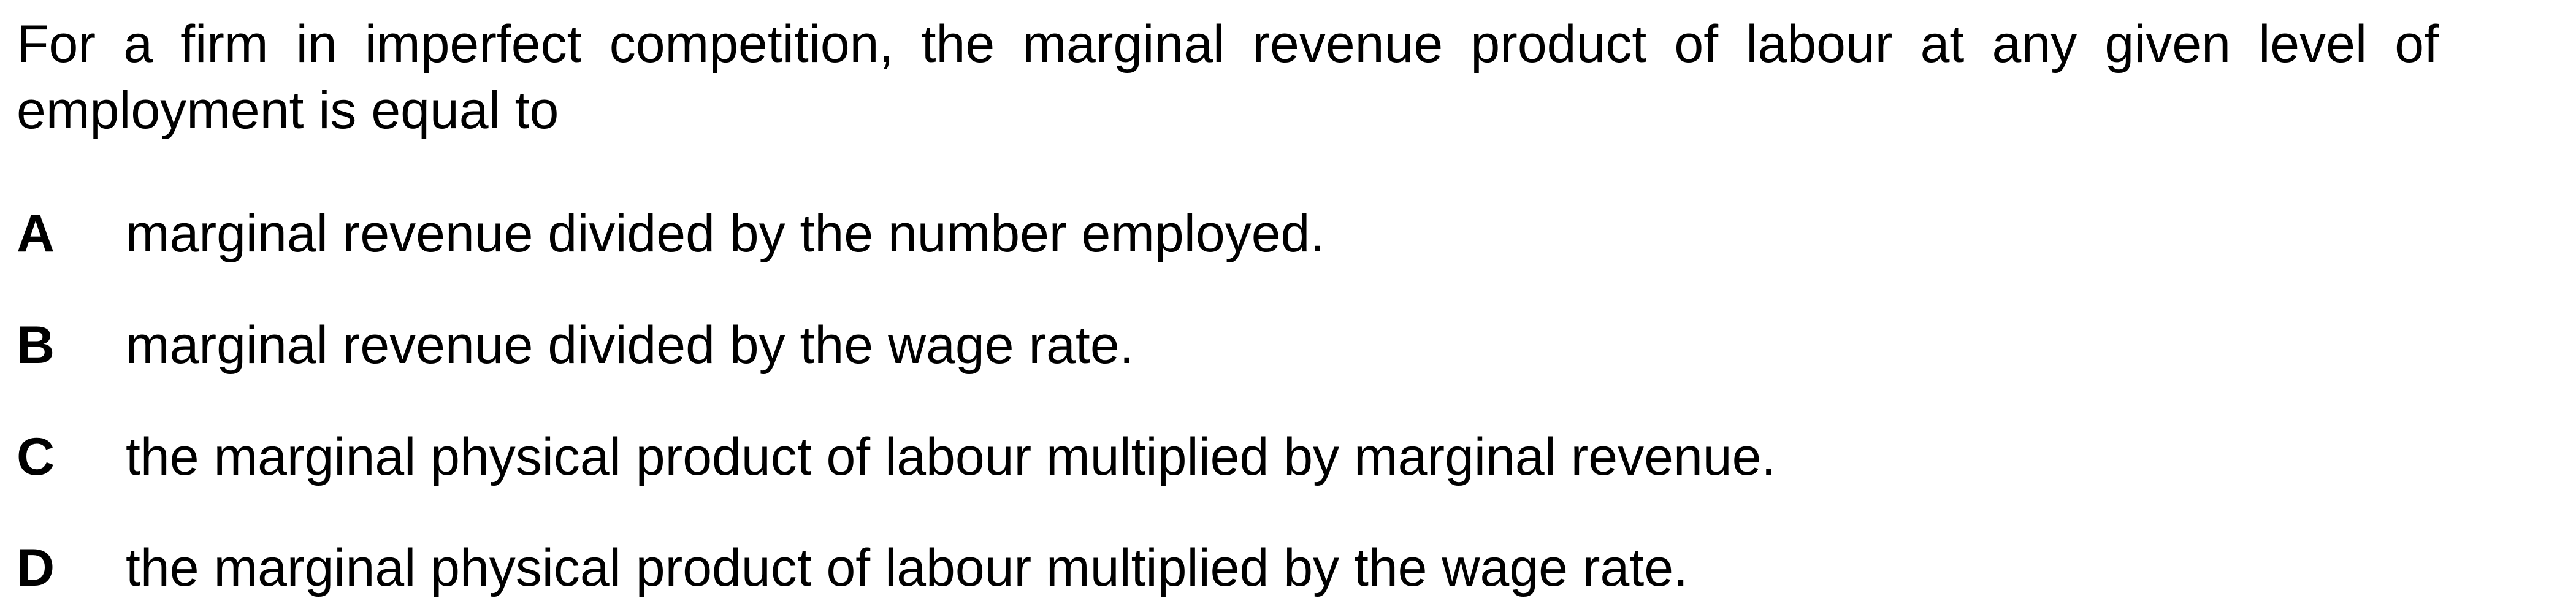 The image size is (2576, 609). I want to click on option-letter: C, so click(36, 456).